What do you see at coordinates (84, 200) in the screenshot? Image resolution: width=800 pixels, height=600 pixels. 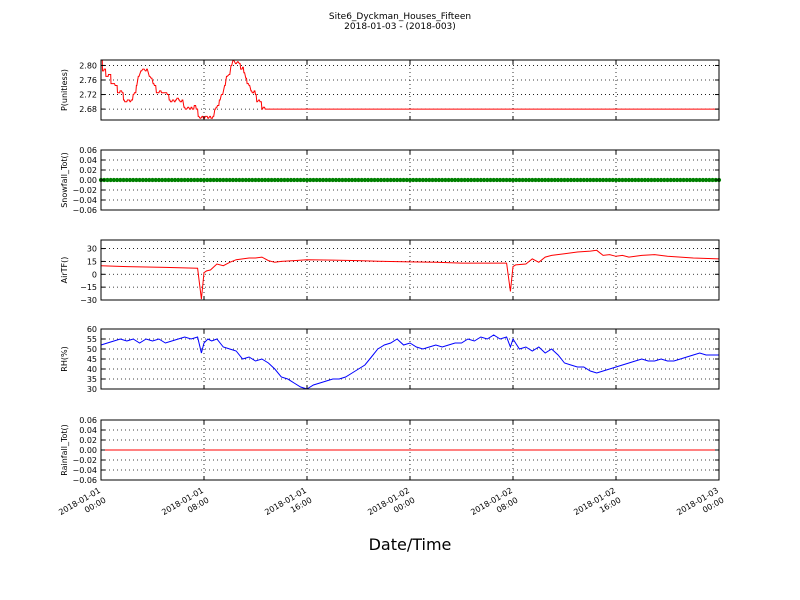 I see `y-tick-label: −0.04` at bounding box center [84, 200].